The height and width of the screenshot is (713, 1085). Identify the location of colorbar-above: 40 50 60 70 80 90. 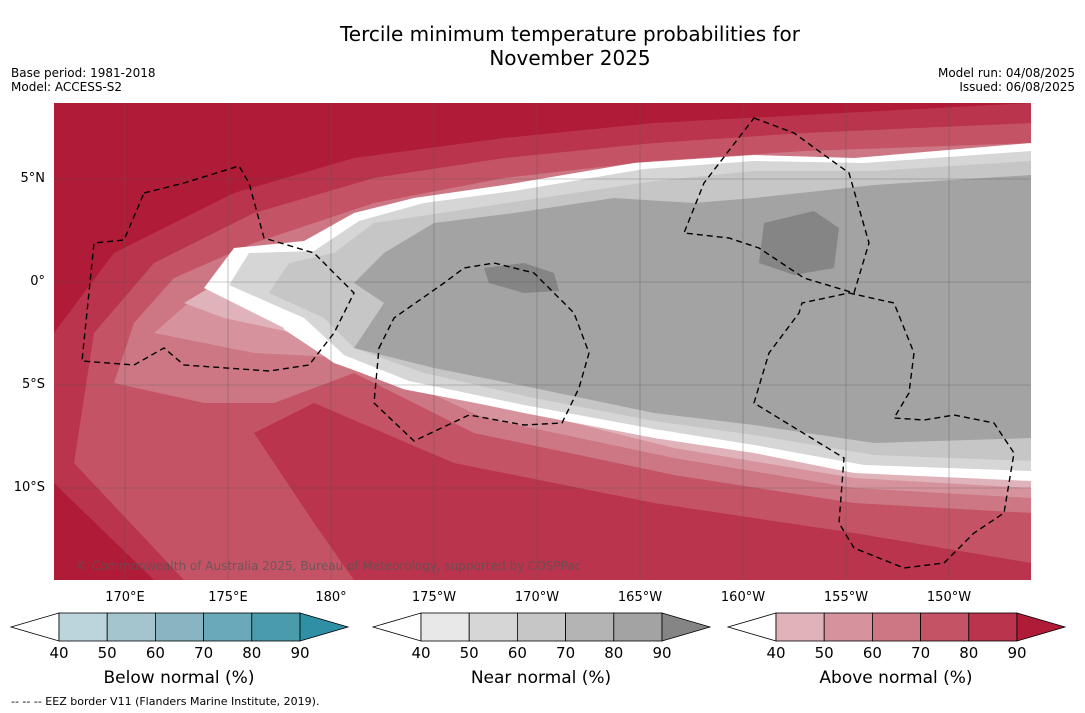
(896, 637).